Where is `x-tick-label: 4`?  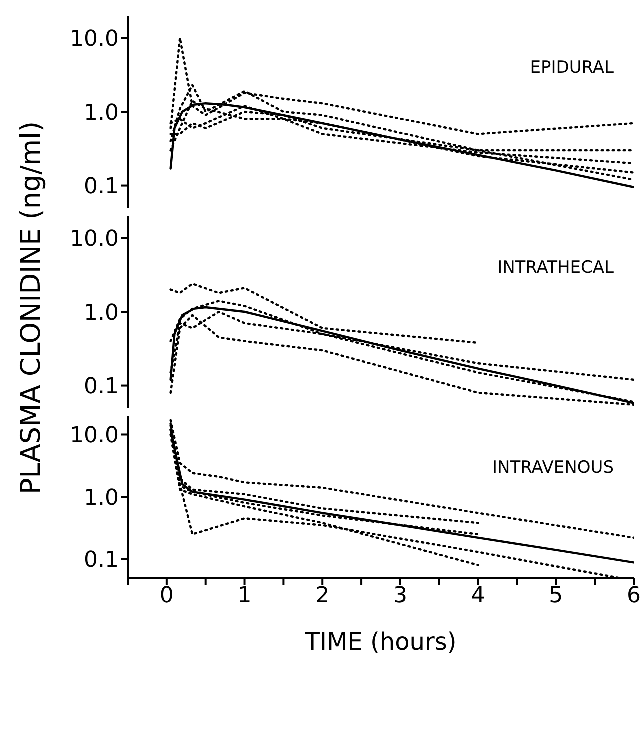
x-tick-label: 4 is located at coordinates (478, 596).